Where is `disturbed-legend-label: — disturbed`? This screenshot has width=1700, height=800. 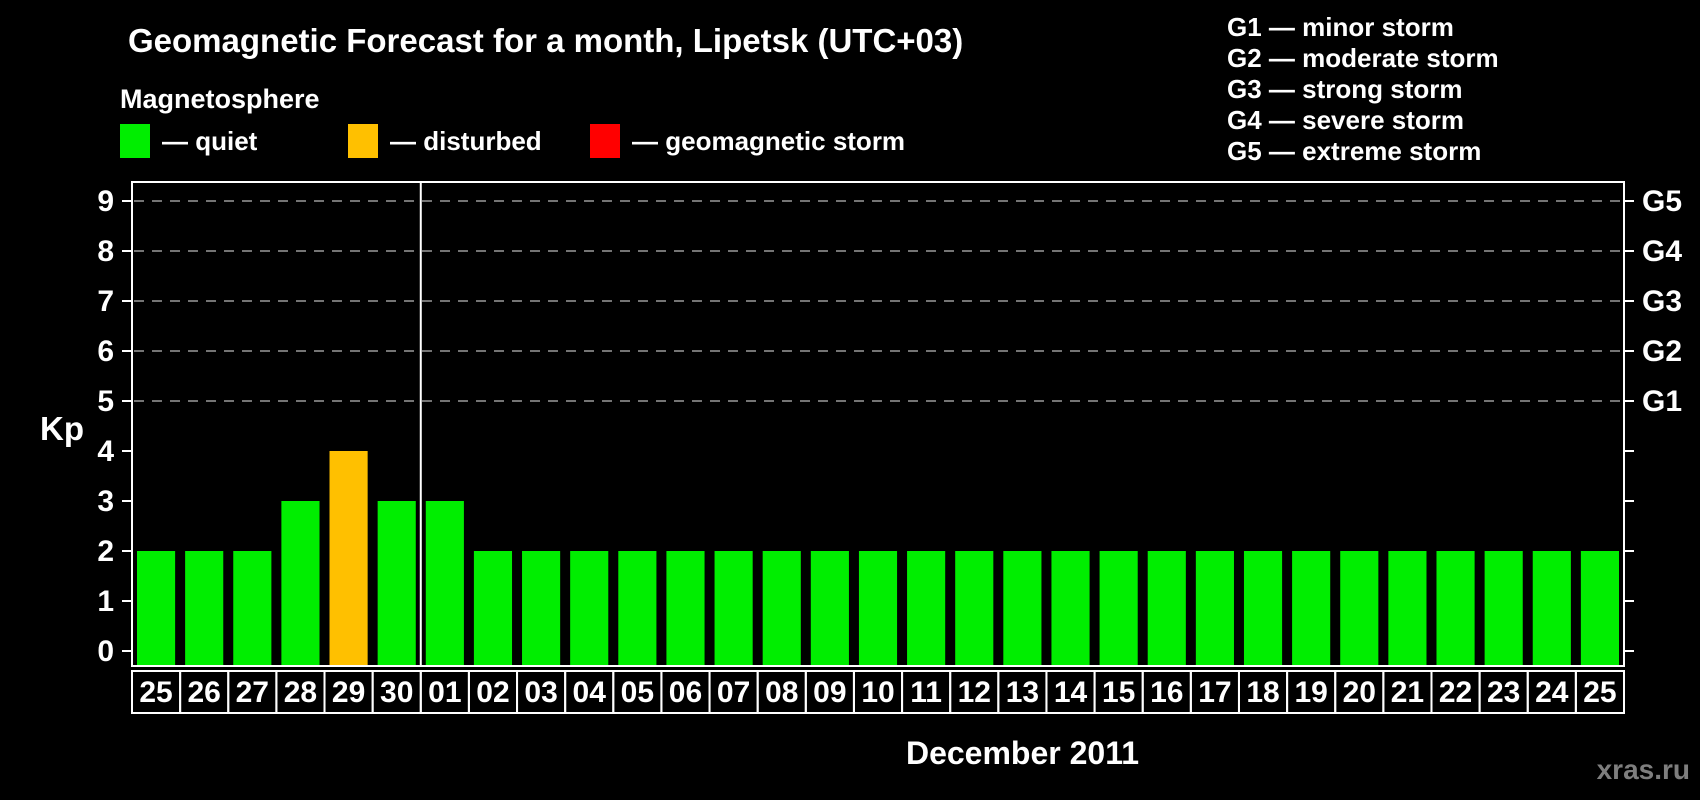
disturbed-legend-label: — disturbed is located at coordinates (466, 141).